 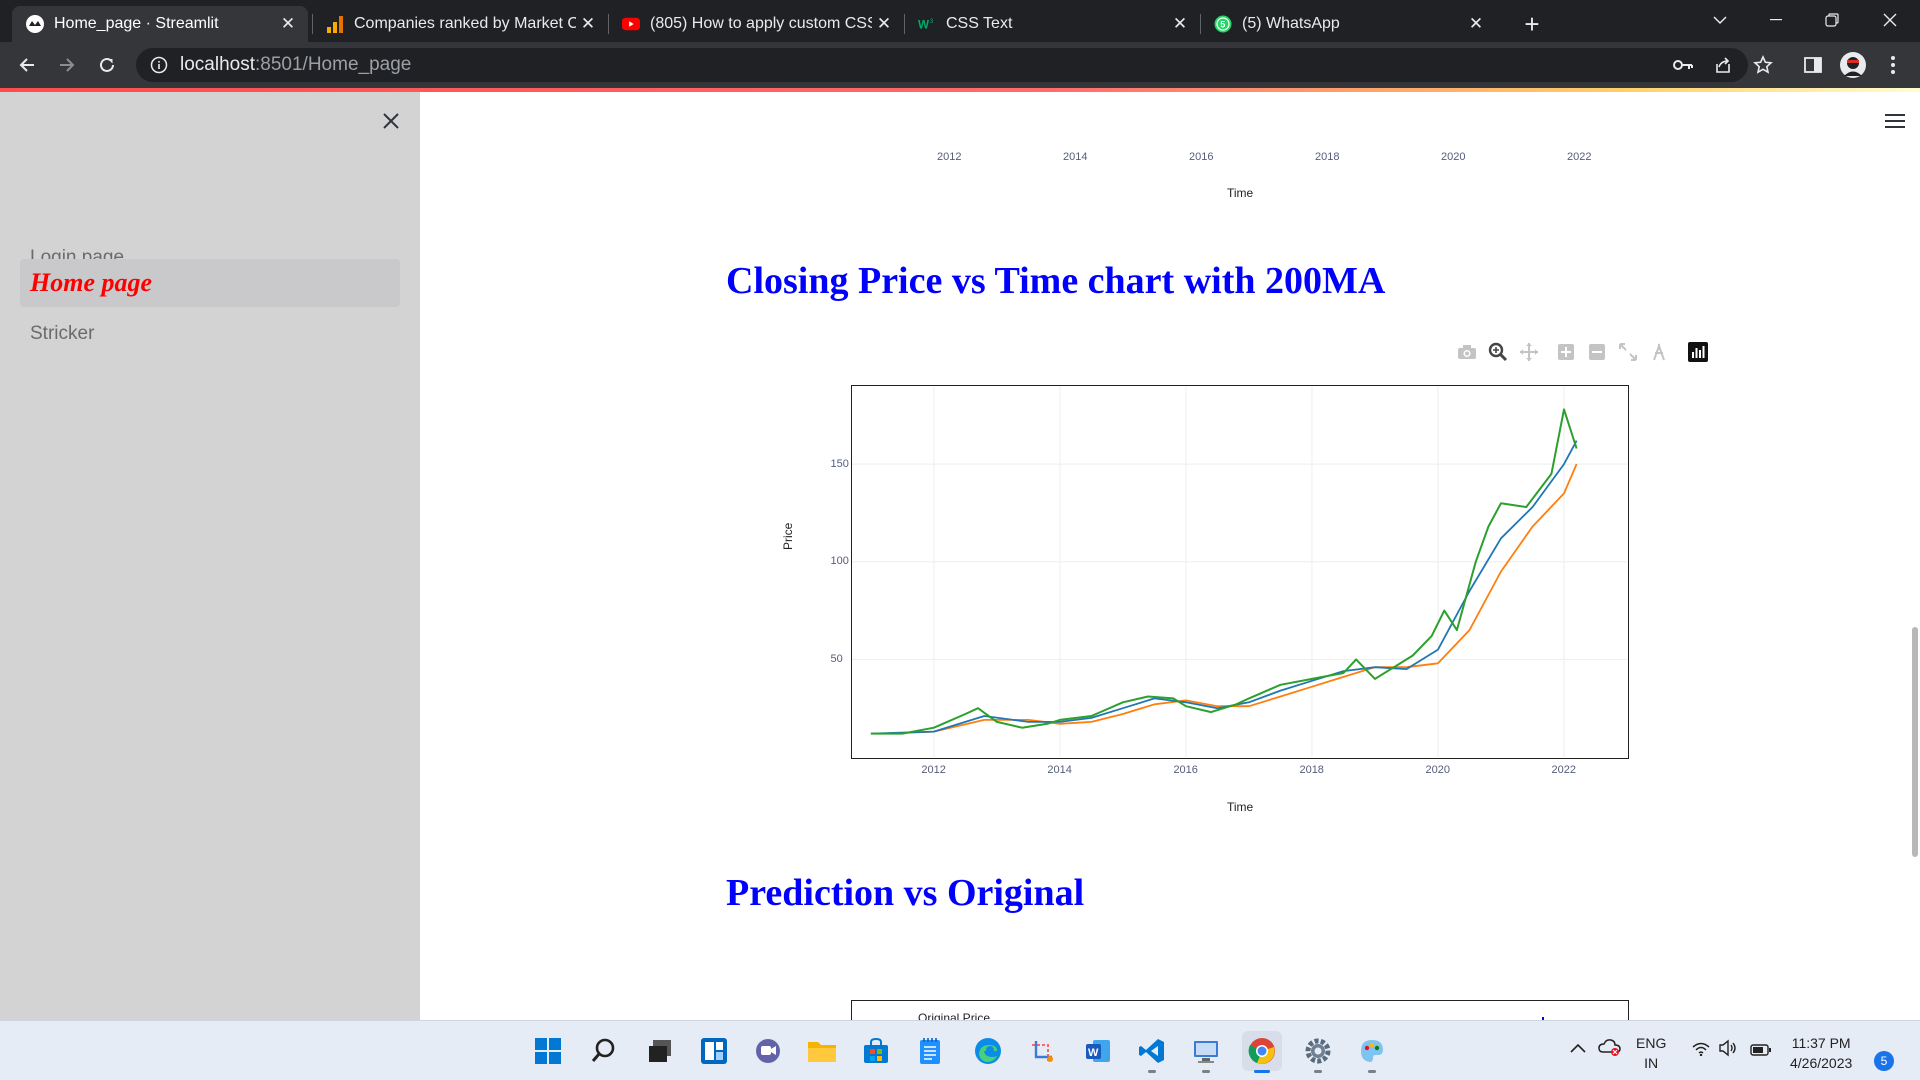 I want to click on tab-youtube-css: (805) How to apply custom CSS s ✕, so click(x=756, y=24).